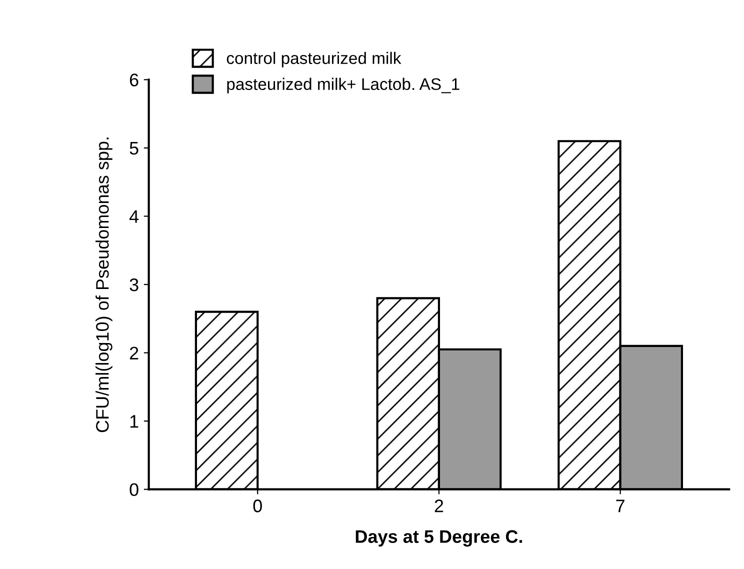 Image resolution: width=744 pixels, height=569 pixels. What do you see at coordinates (134, 285) in the screenshot?
I see `y-tick-label: 3` at bounding box center [134, 285].